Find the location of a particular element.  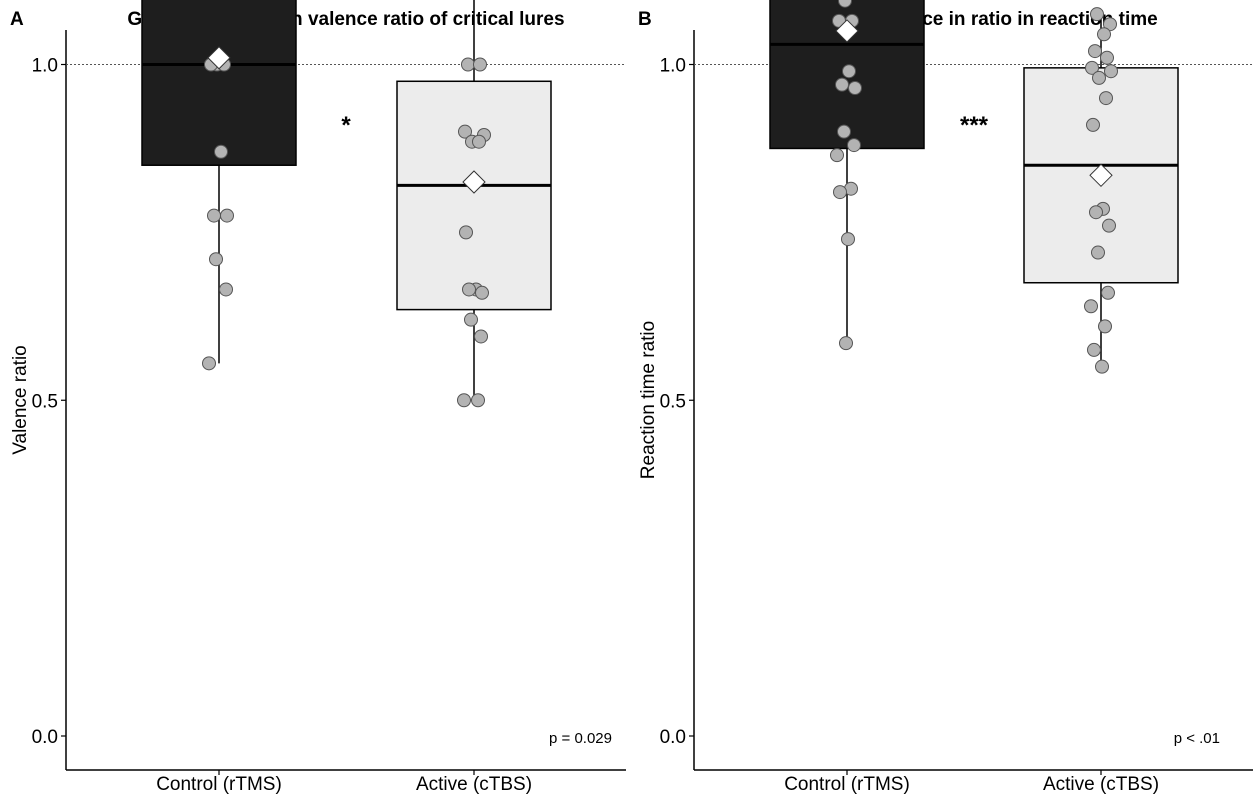

panel-a-y-tick-label: 1.0 is located at coordinates (45, 66).